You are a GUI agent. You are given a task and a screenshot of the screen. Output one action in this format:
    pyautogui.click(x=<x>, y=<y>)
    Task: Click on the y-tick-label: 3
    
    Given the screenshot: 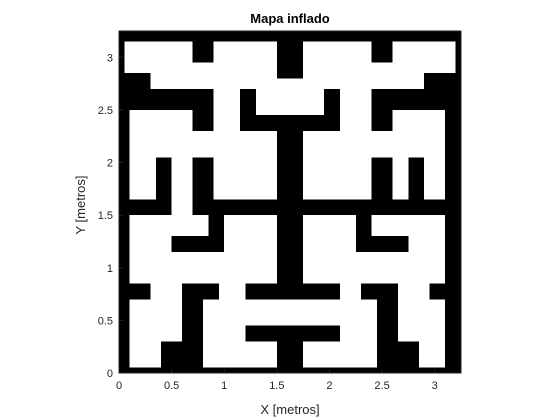 What is the action you would take?
    pyautogui.click(x=110, y=58)
    